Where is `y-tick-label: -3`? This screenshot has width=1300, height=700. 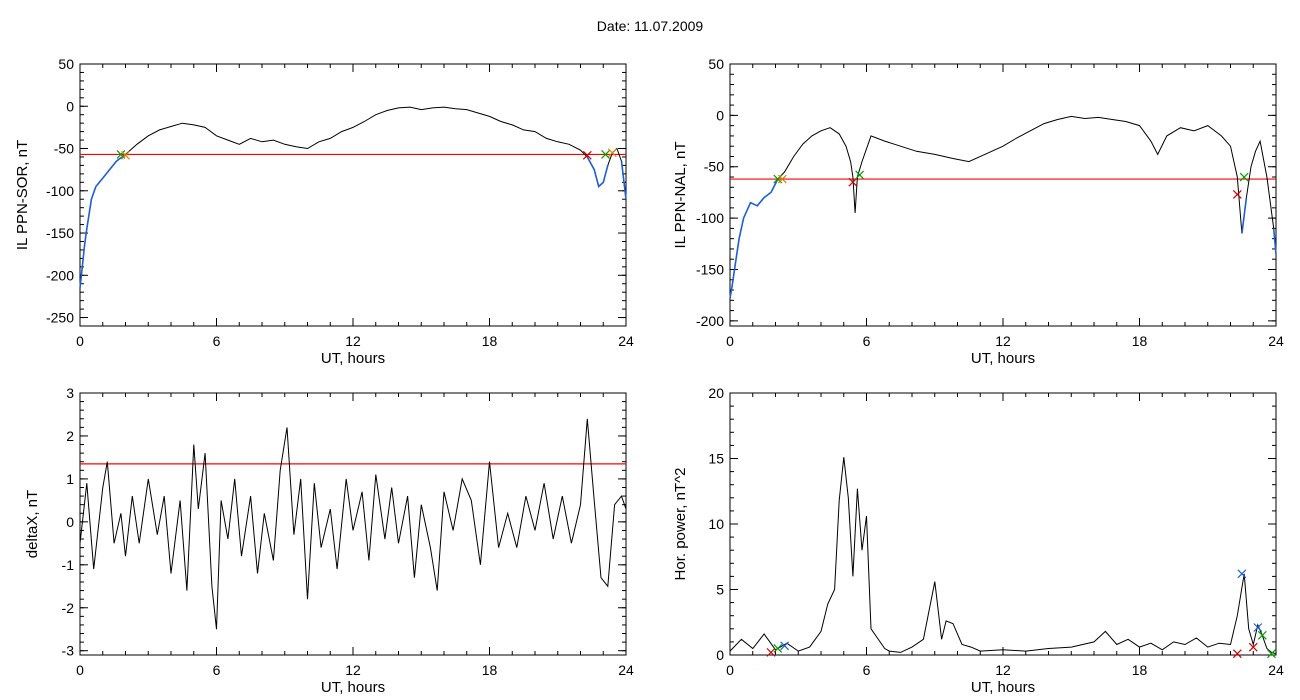 y-tick-label: -3 is located at coordinates (68, 651).